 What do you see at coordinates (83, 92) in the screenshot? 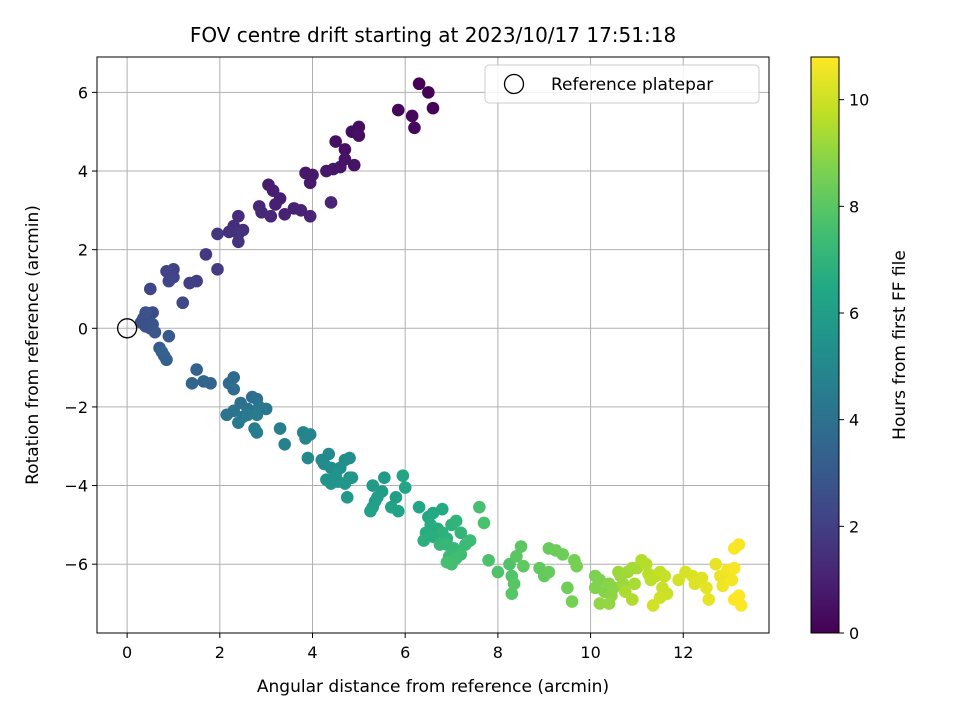
I see `y-tick-label: 6` at bounding box center [83, 92].